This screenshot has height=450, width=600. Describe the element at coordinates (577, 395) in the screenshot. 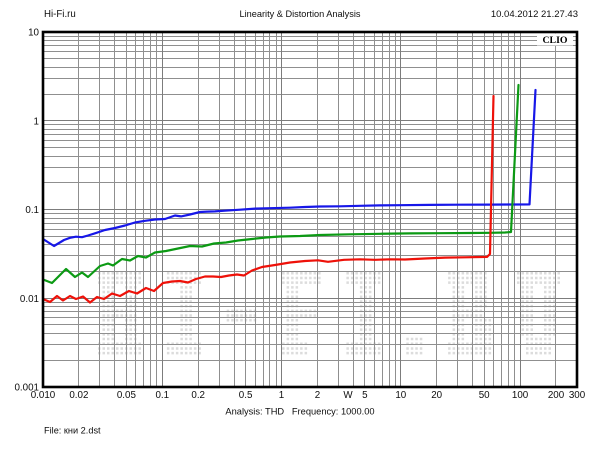

I see `svg-text: 300` at that location.